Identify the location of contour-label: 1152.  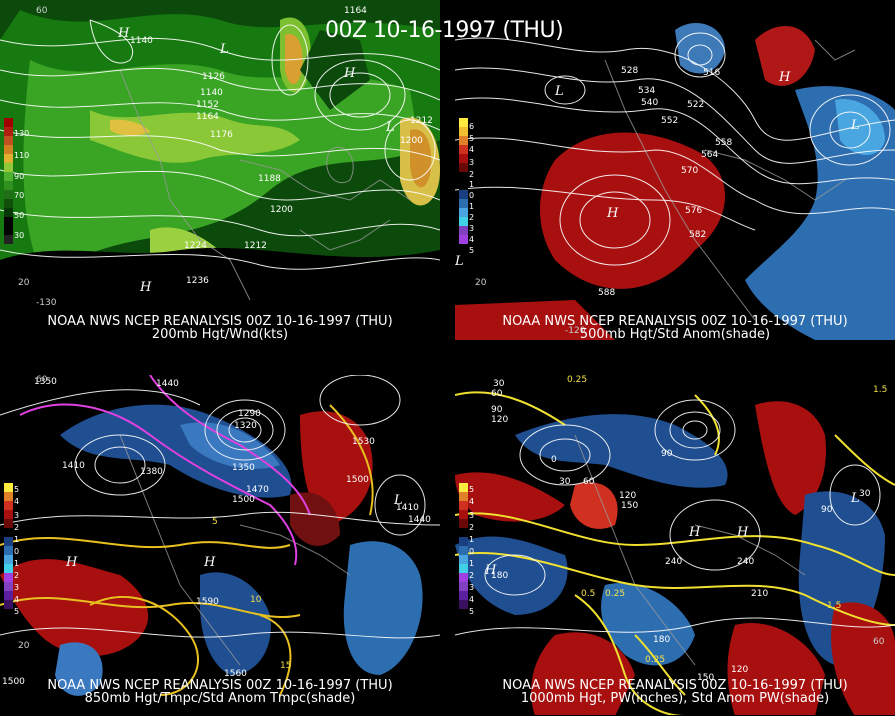
(207, 105).